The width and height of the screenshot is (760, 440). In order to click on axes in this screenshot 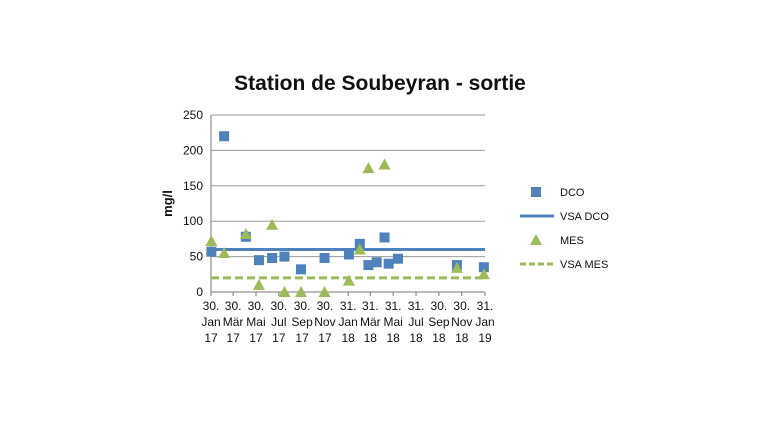, I will do `click(348, 205)`.